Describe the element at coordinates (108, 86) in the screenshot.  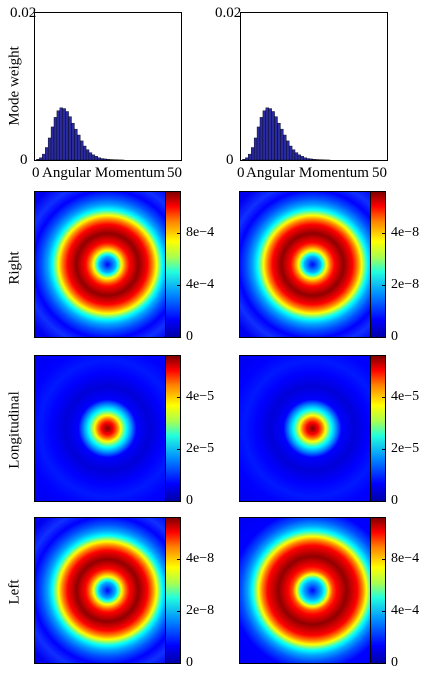
I see `histogram-left` at that location.